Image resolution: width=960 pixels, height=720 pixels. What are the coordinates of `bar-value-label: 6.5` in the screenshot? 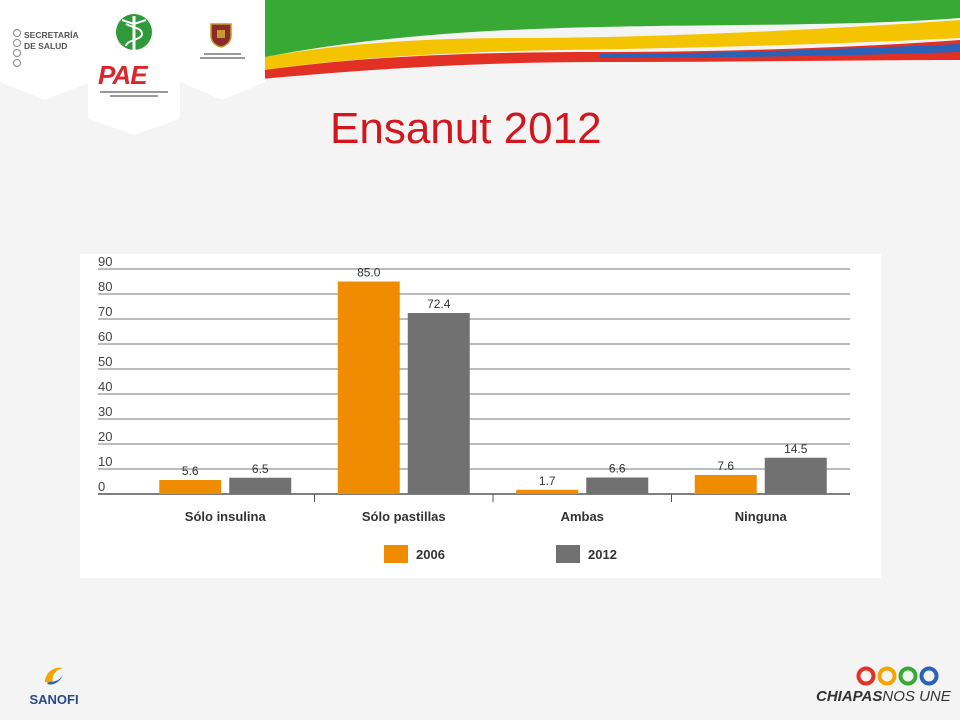 It's located at (260, 469).